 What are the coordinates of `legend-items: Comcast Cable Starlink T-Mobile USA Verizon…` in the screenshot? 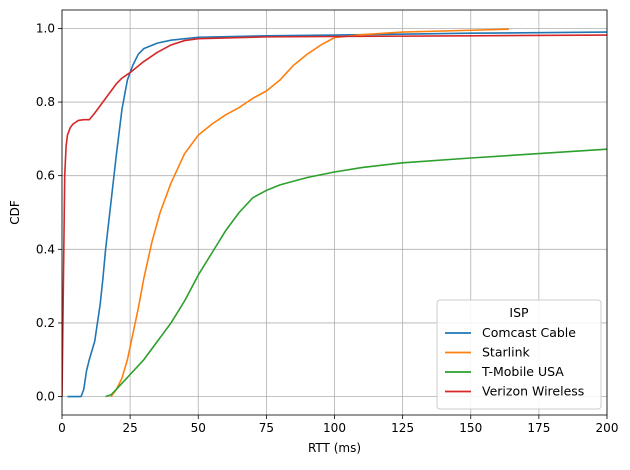 It's located at (514, 362).